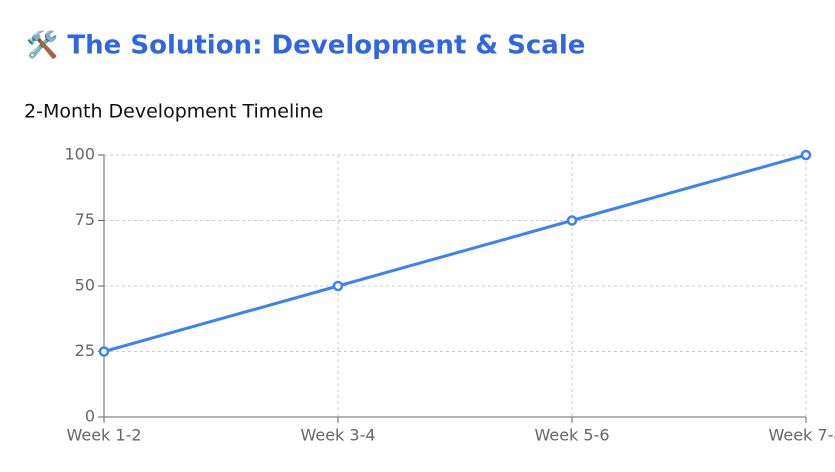 The image size is (835, 472). I want to click on y-tick-label: 100, so click(79, 154).